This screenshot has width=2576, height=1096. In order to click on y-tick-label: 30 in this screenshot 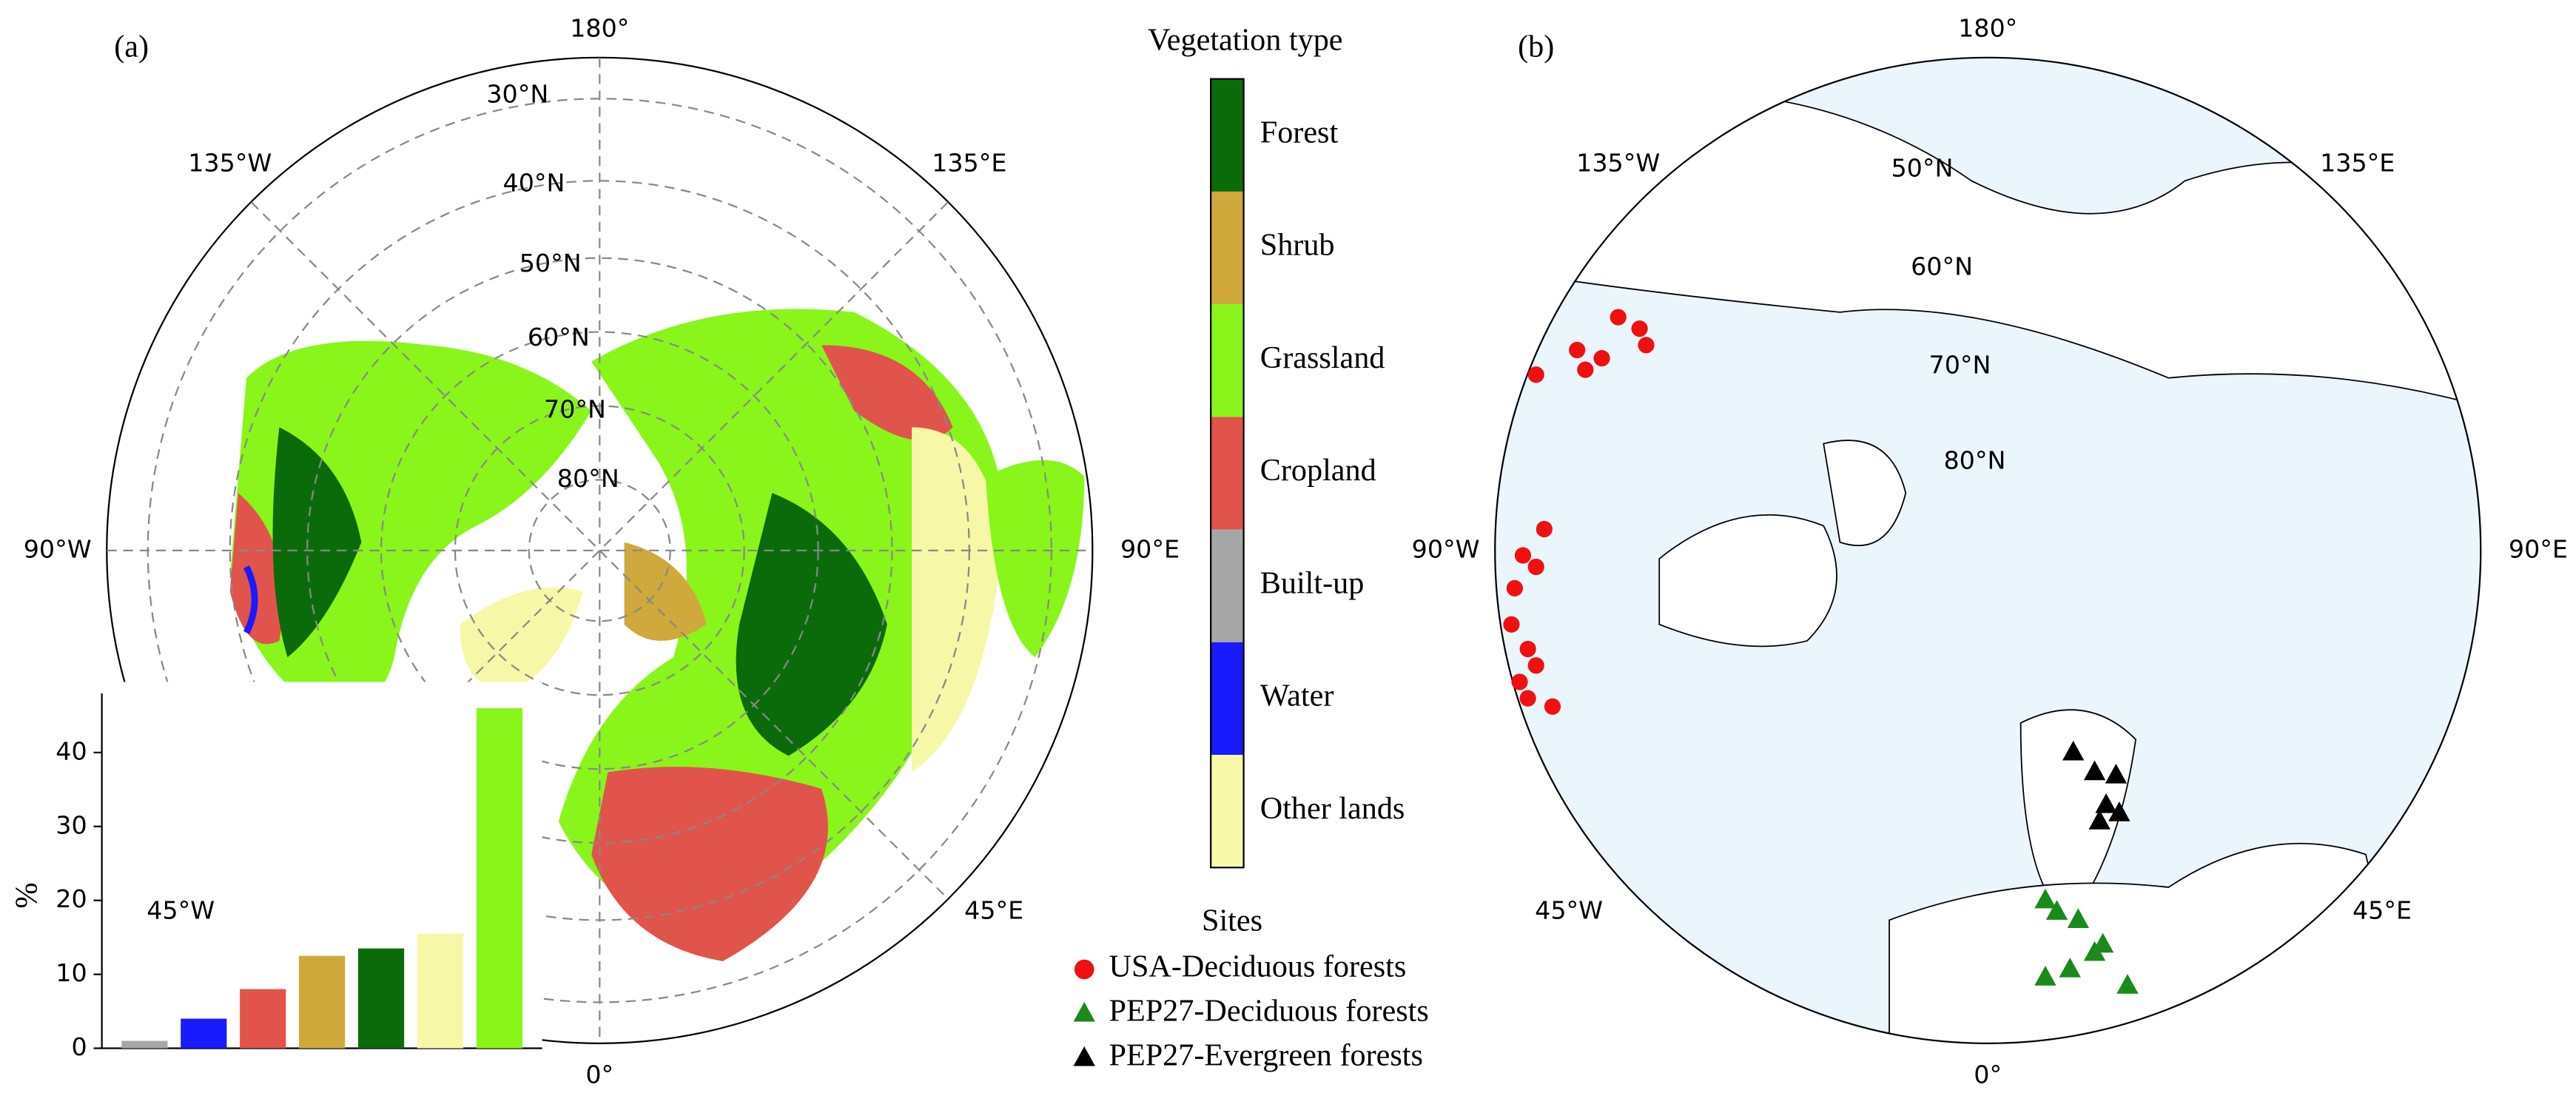, I will do `click(71, 824)`.